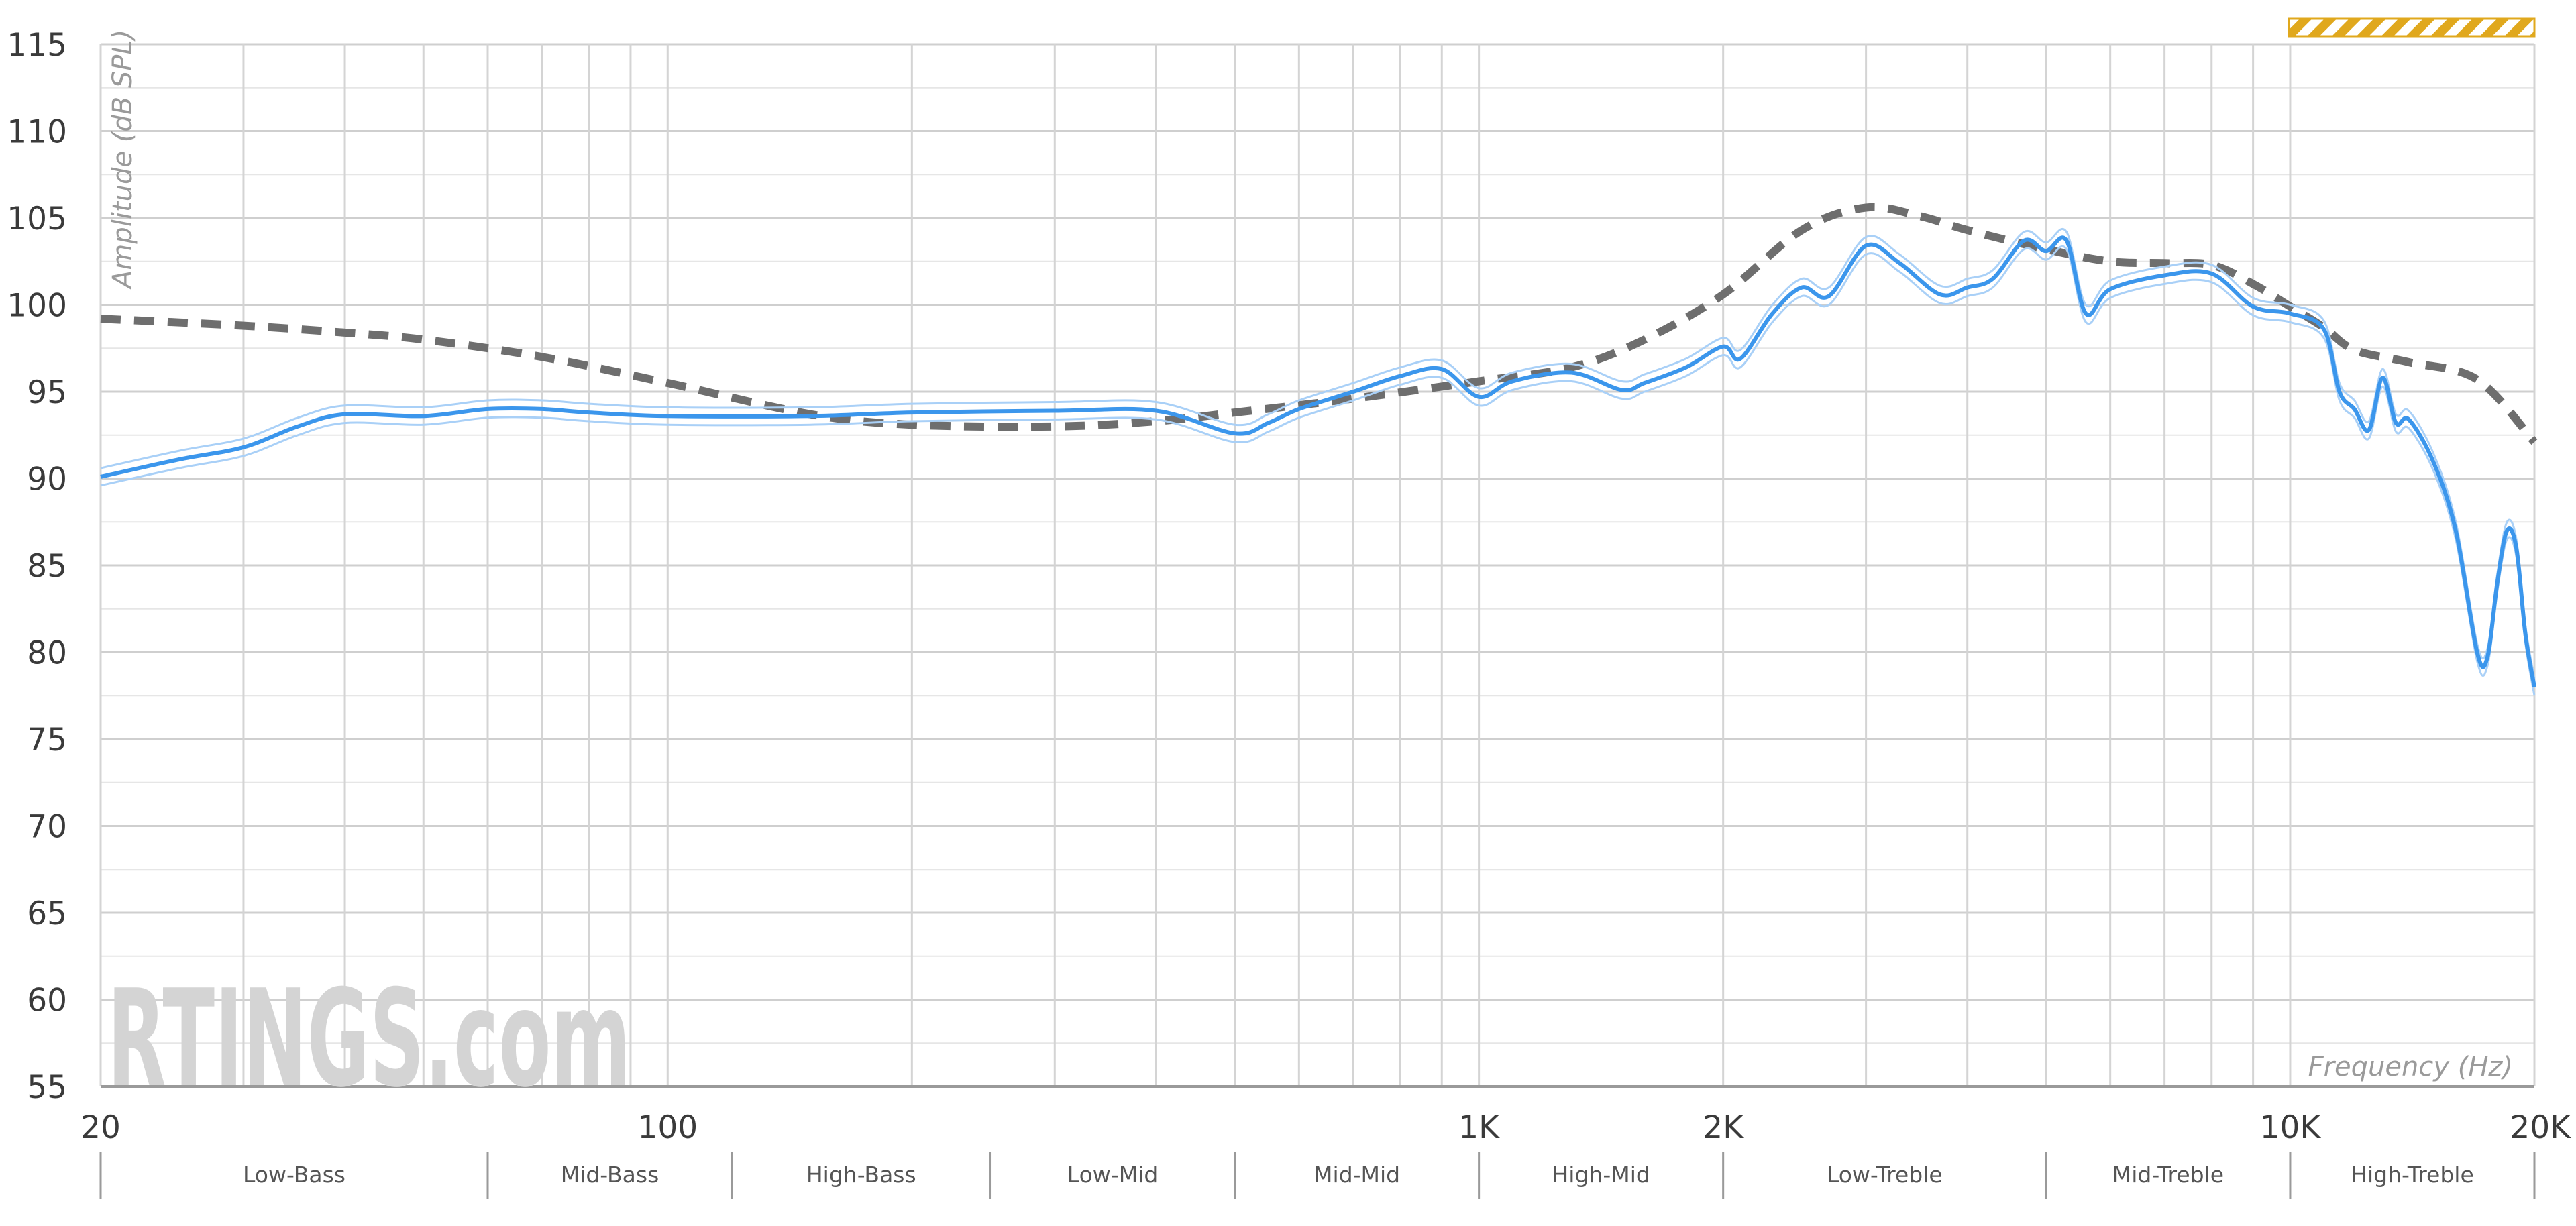 The width and height of the screenshot is (2576, 1226). I want to click on y-axis-label: Amplitude (dB SPL), so click(122, 160).